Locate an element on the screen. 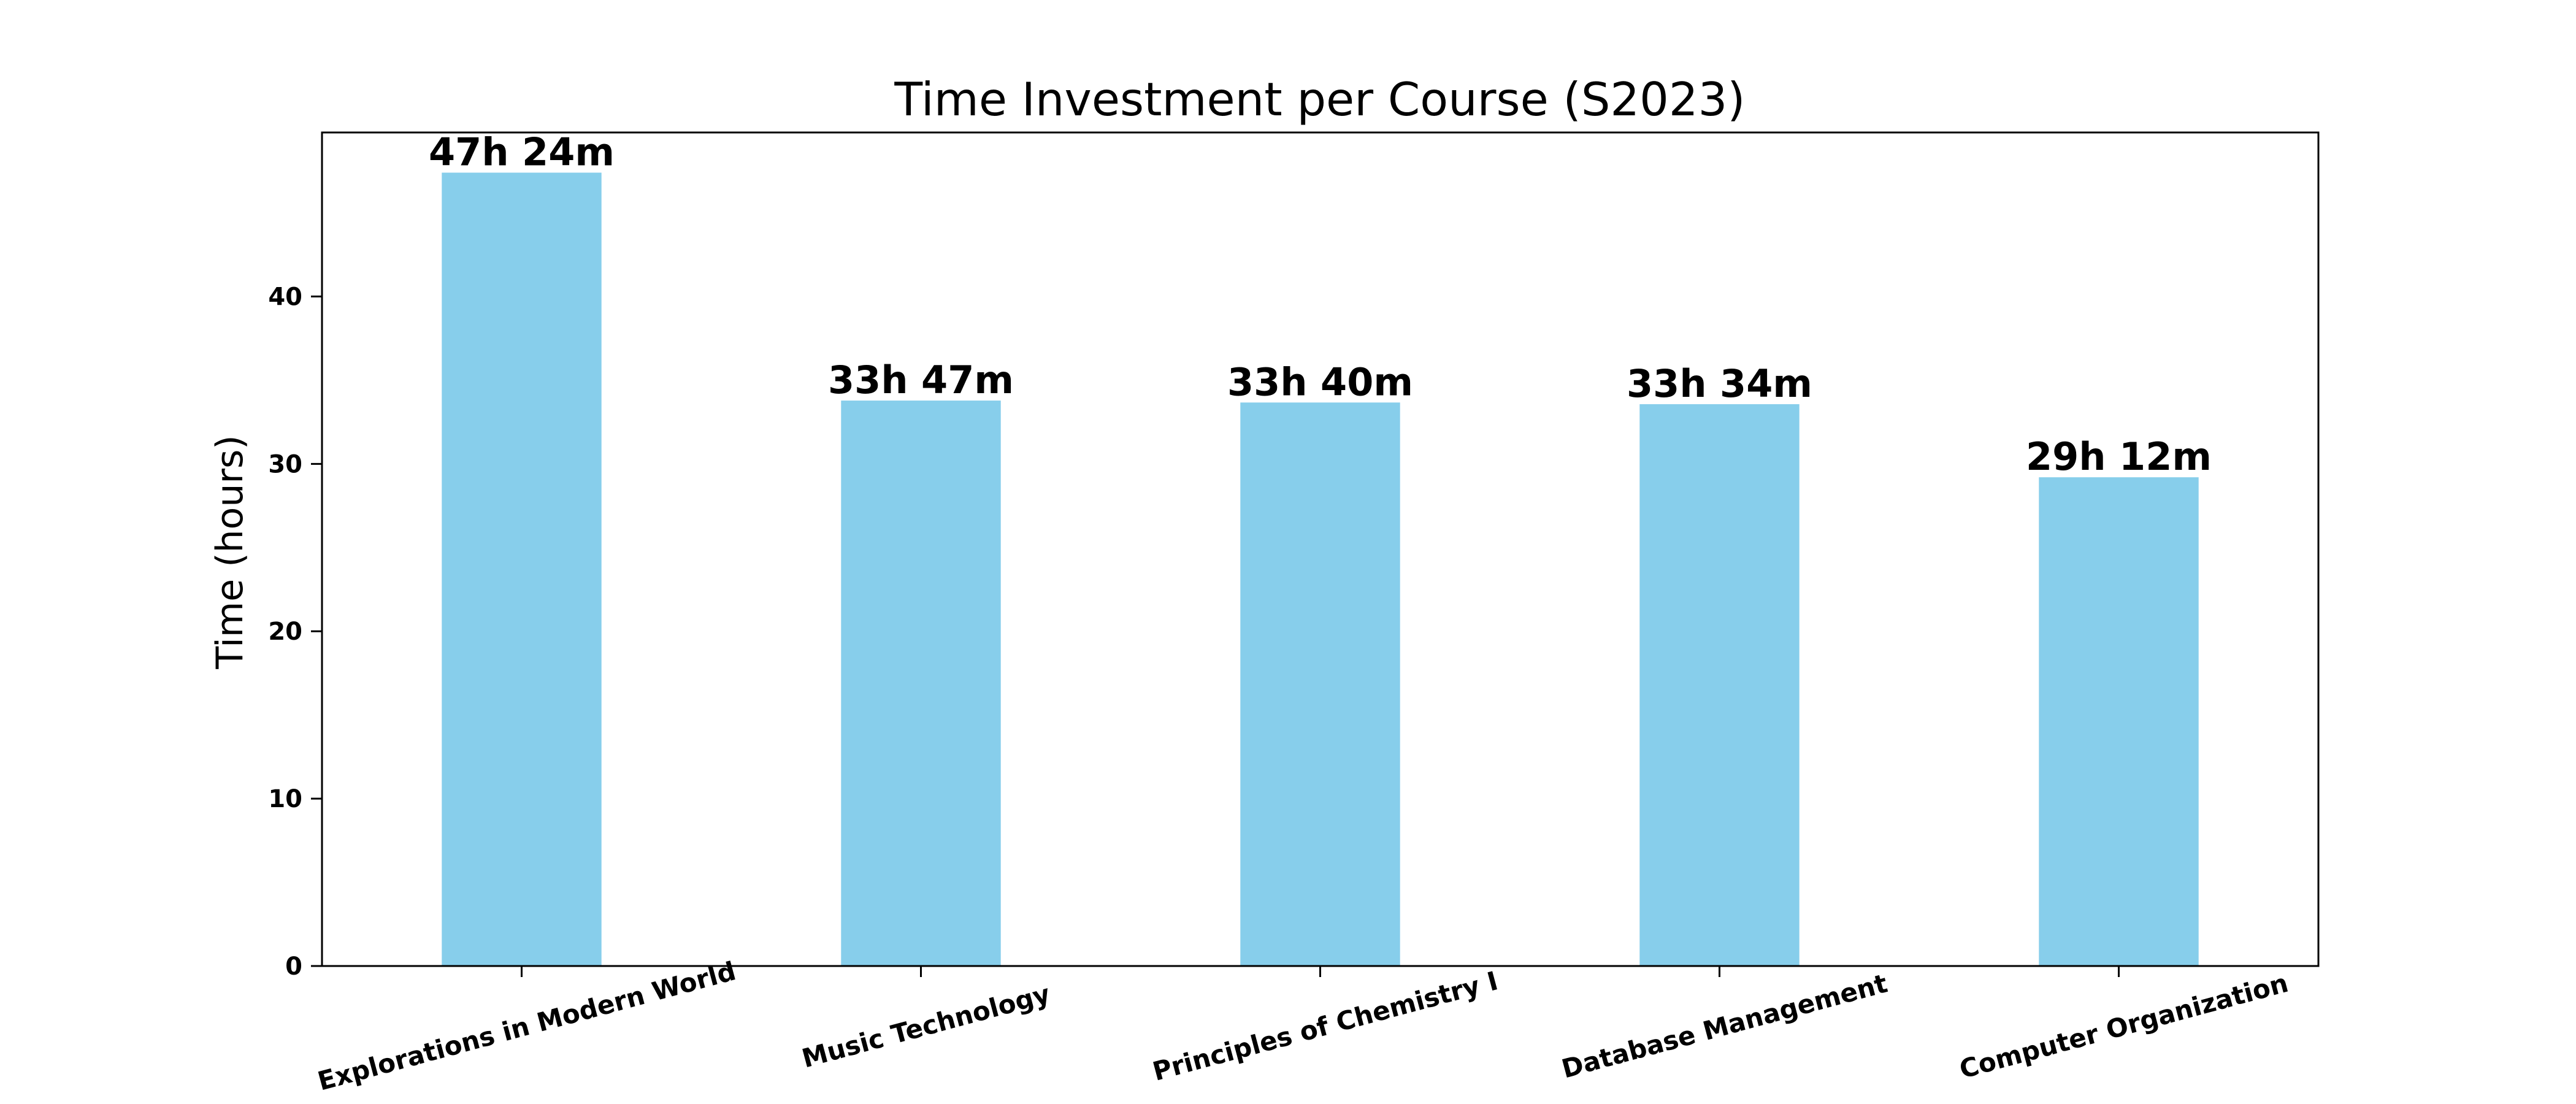 The height and width of the screenshot is (1104, 2576). y-tick-label: 20 is located at coordinates (285, 632).